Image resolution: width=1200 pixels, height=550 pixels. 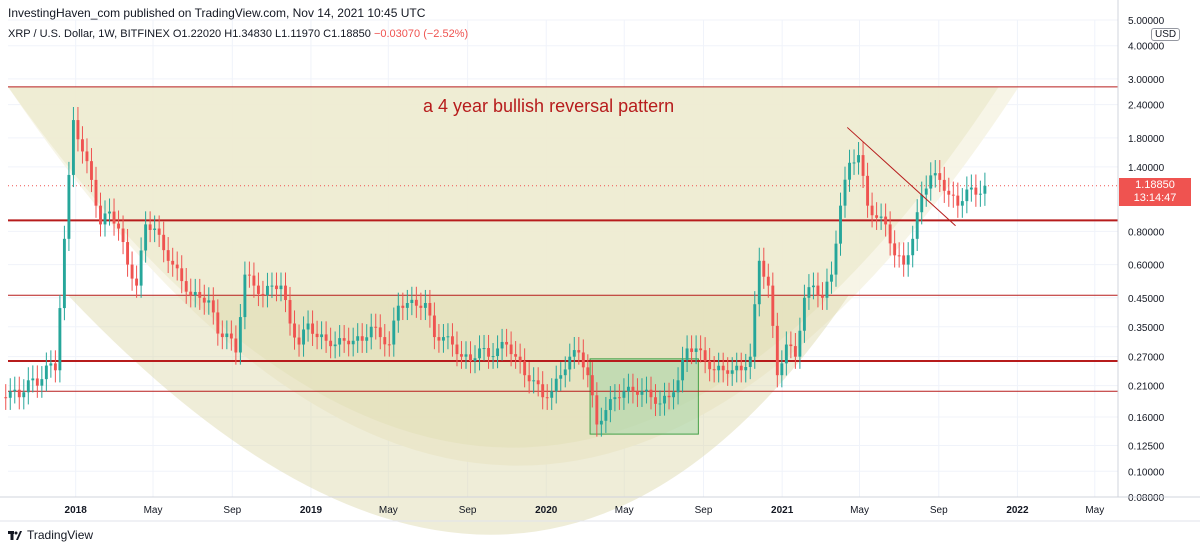 I want to click on tradingview-logo-icon, so click(x=15, y=535).